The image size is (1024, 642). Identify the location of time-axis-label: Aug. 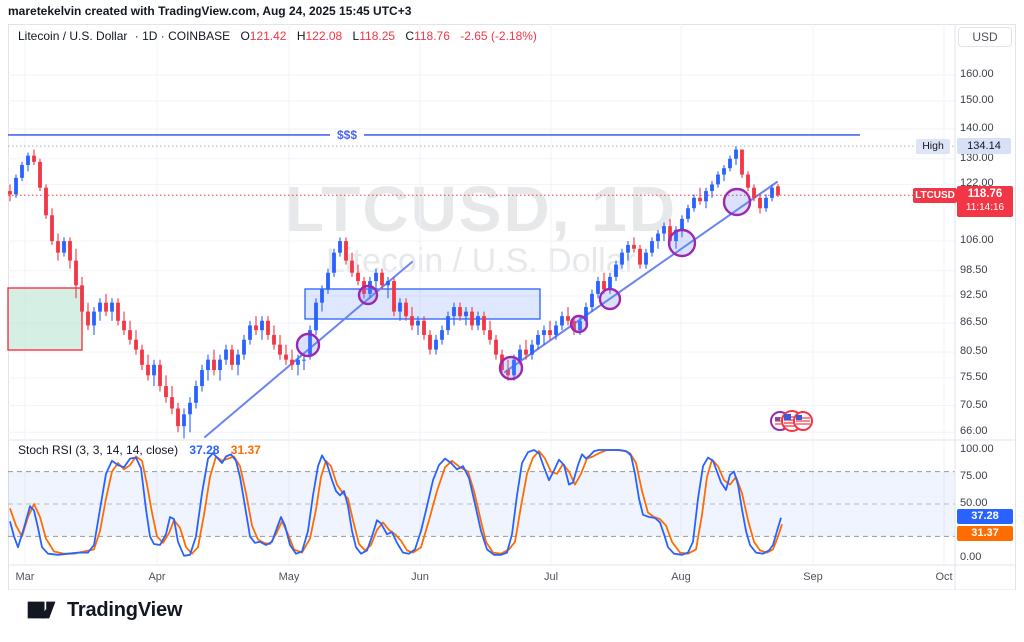
(681, 577).